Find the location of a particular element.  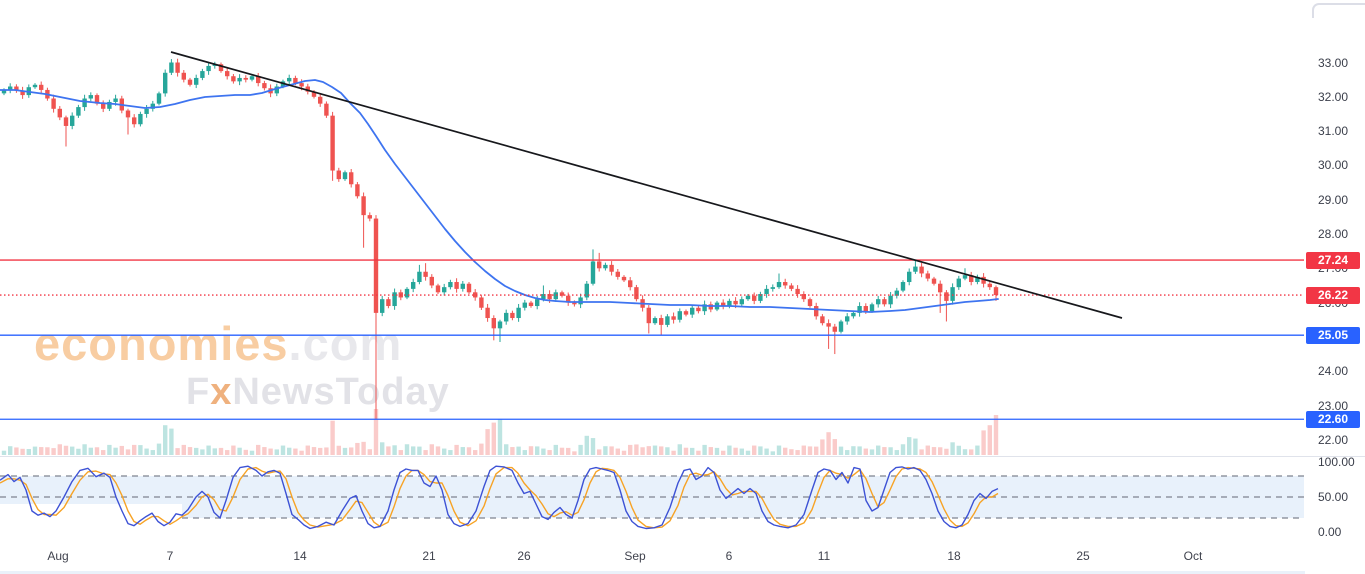

time-tick: 6 is located at coordinates (729, 556).